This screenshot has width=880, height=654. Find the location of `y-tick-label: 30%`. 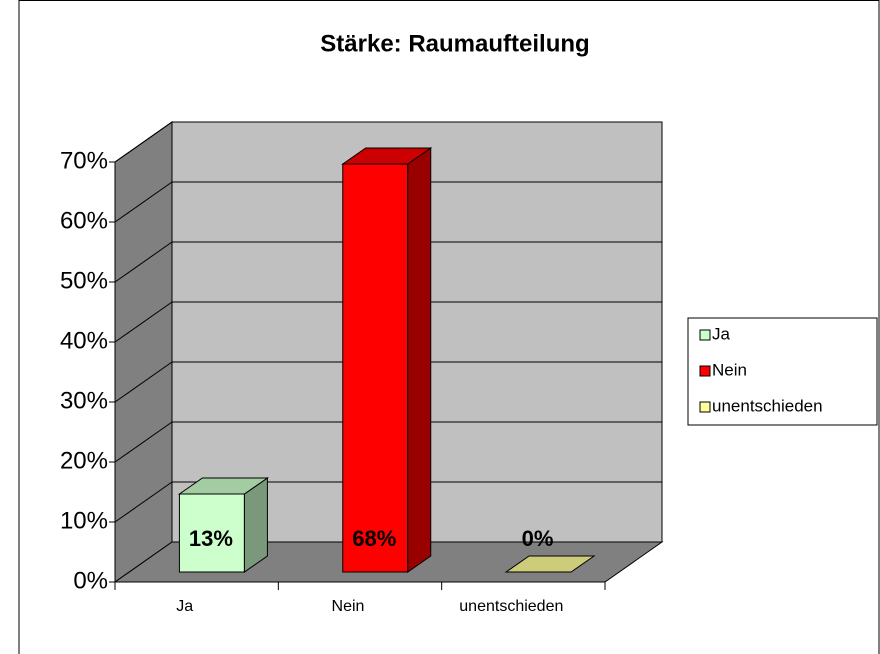

y-tick-label: 30% is located at coordinates (84, 400).